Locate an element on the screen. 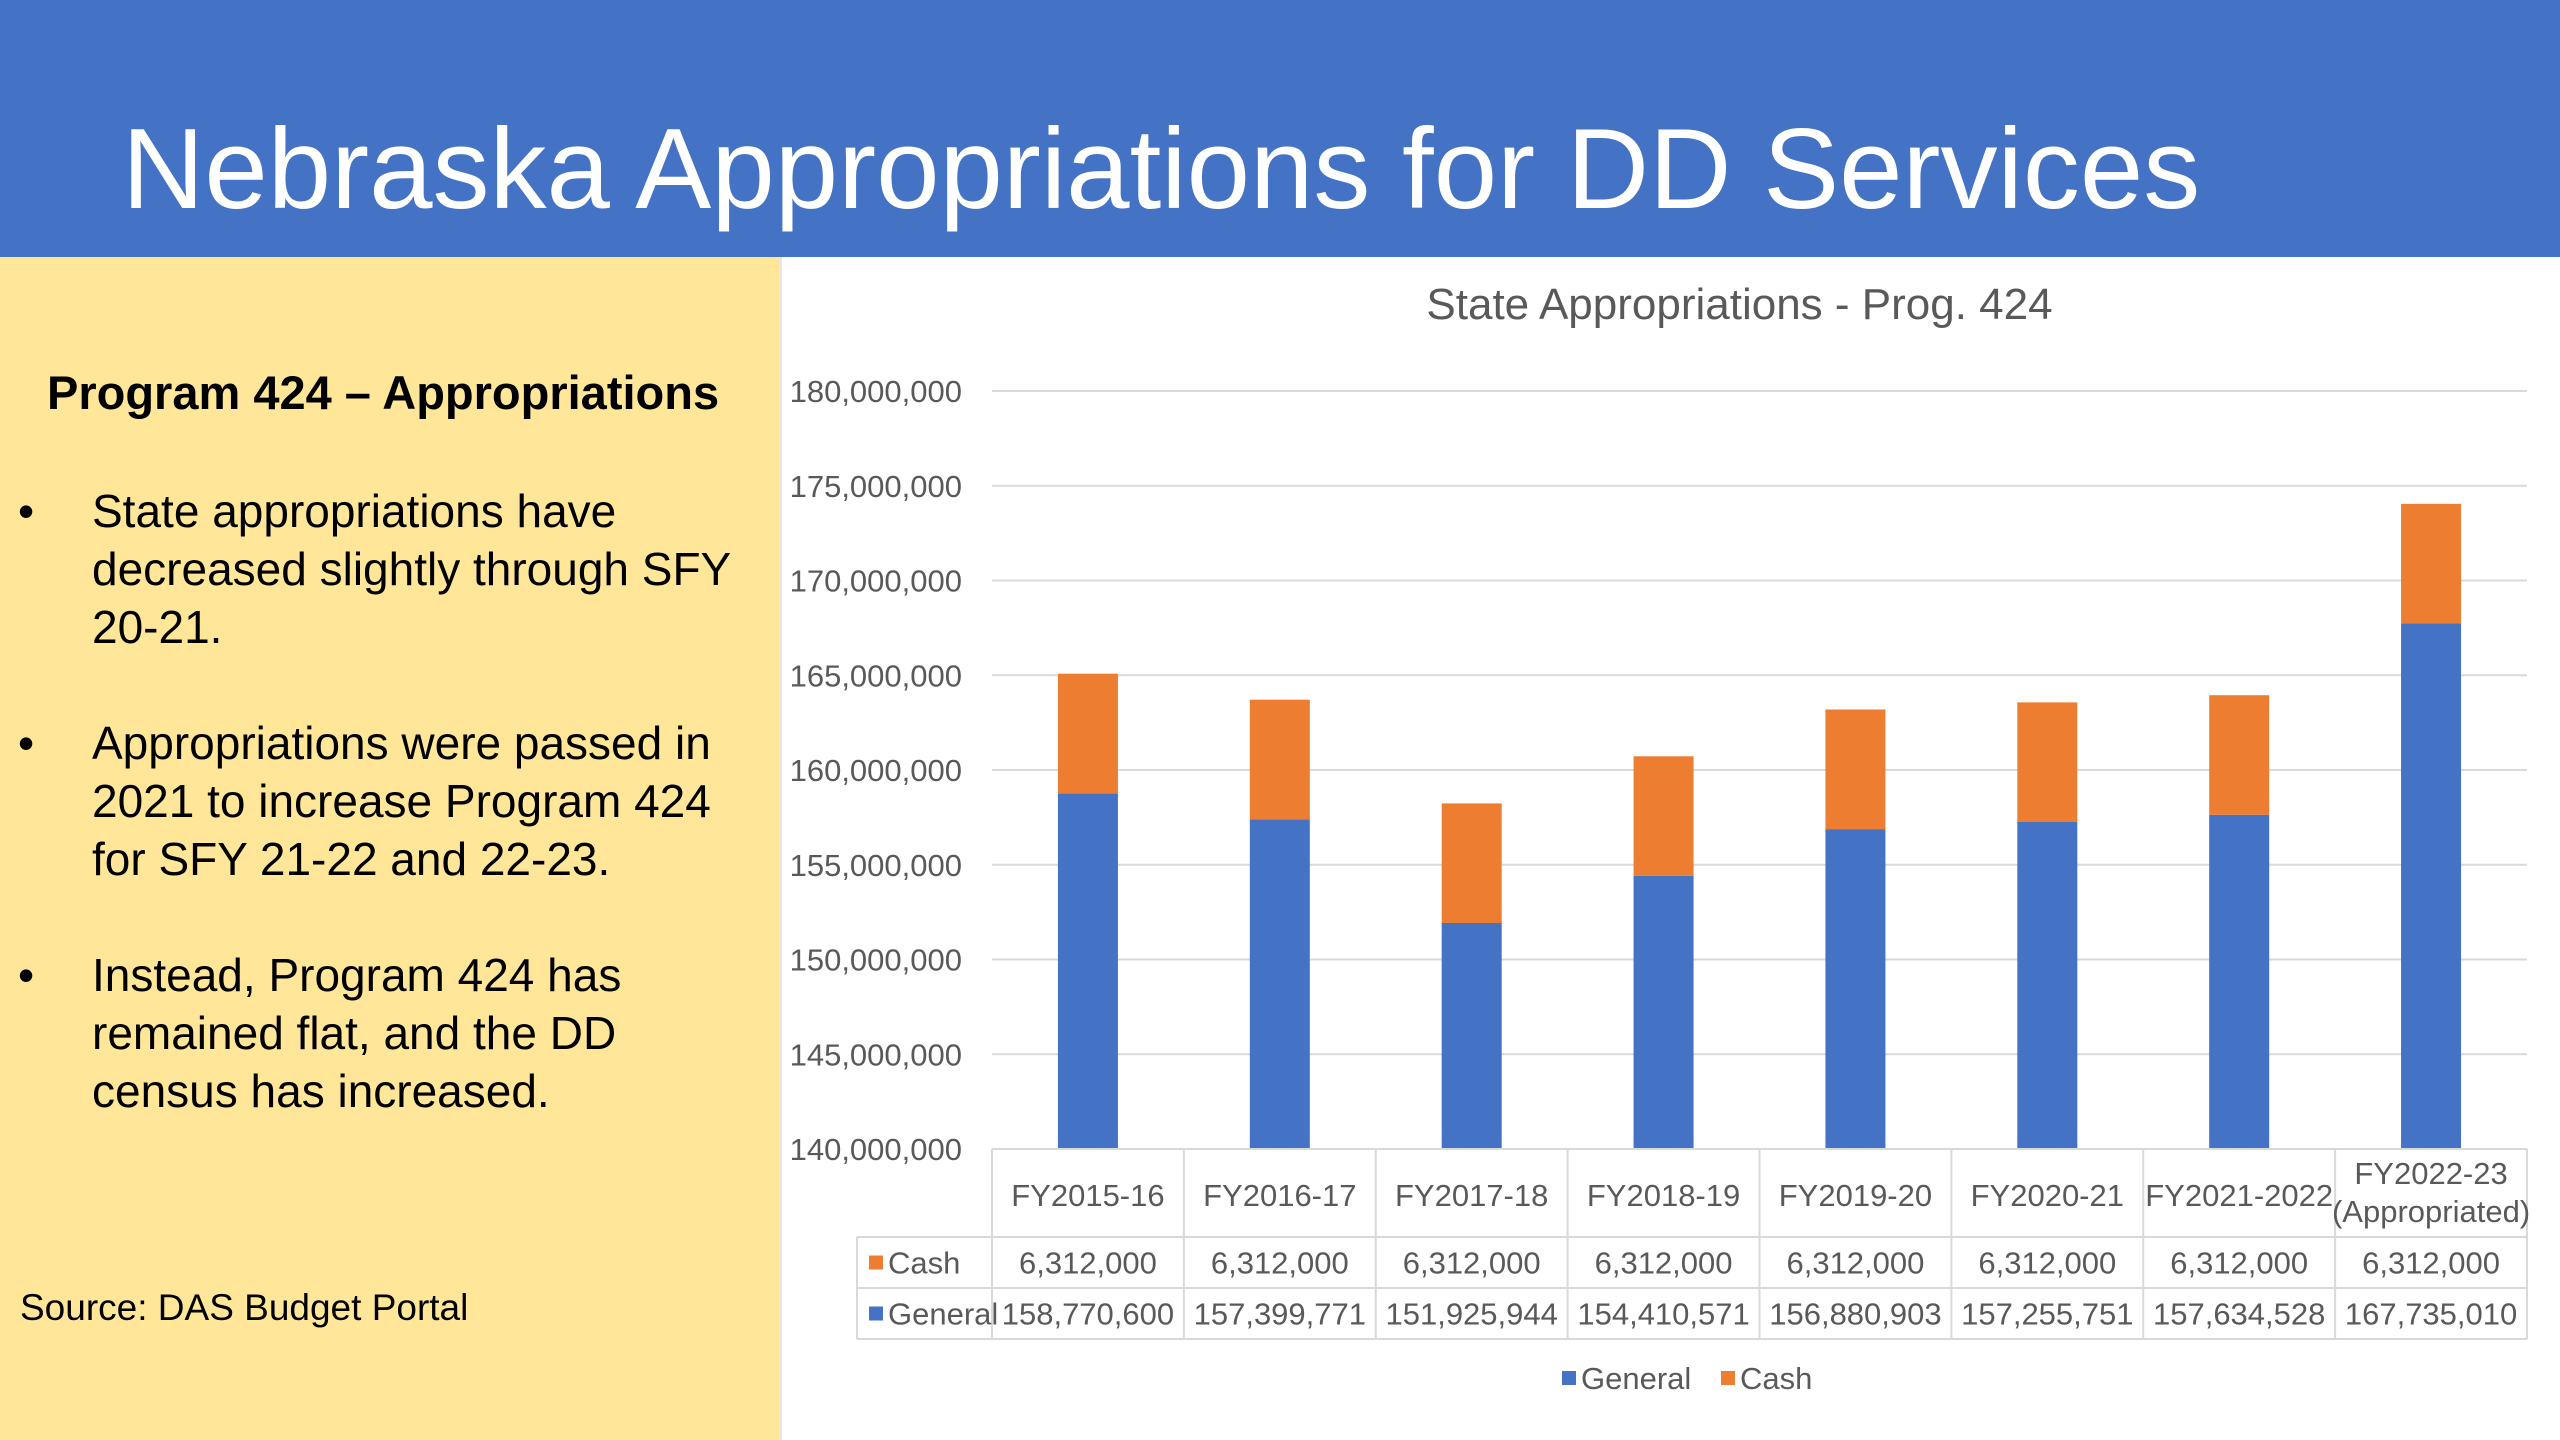 The image size is (2560, 1440). x-category-label: FY2020-21 is located at coordinates (2047, 1195).